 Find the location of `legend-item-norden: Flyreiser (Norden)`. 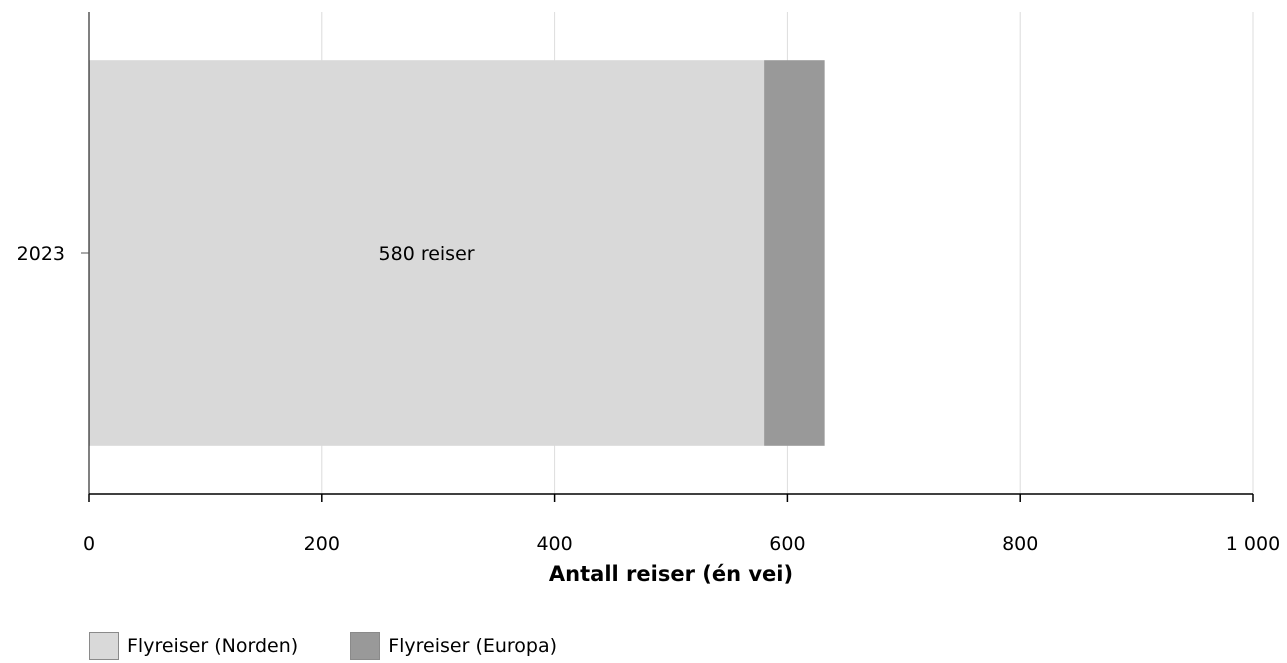

legend-item-norden: Flyreiser (Norden) is located at coordinates (193, 646).